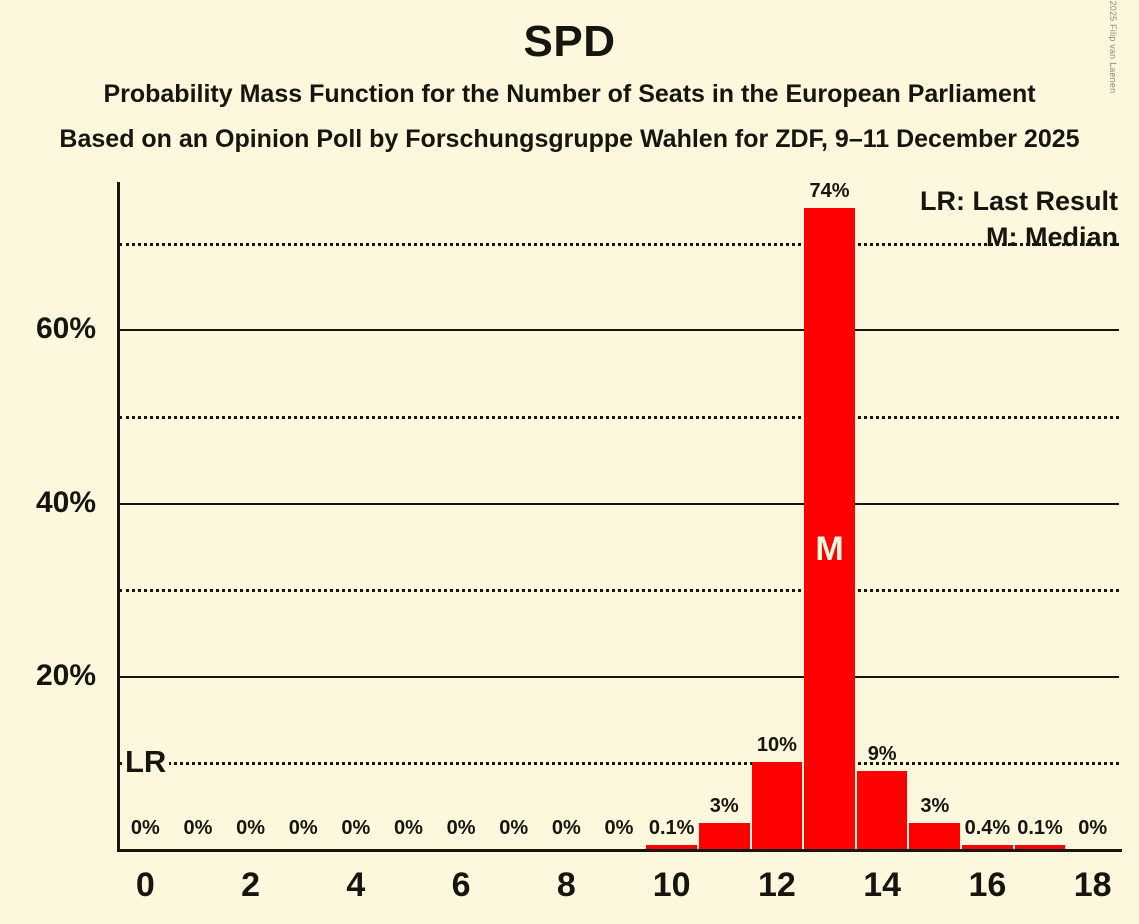 The width and height of the screenshot is (1139, 924). What do you see at coordinates (65, 675) in the screenshot?
I see `y-axis-tick-label: 20%` at bounding box center [65, 675].